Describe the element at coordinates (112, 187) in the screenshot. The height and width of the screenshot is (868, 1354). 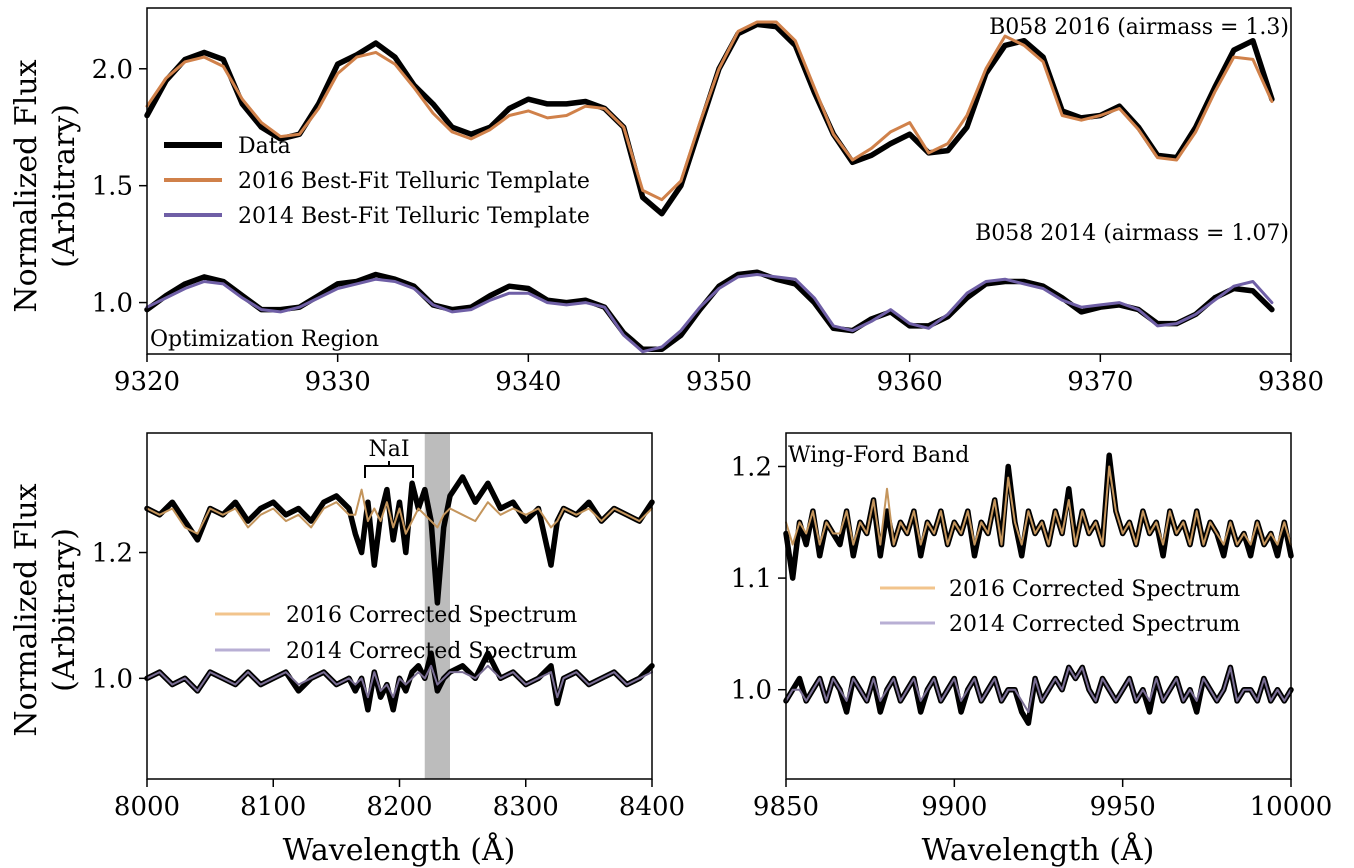
I see `top-ytick-label-1.5: 1.5` at that location.